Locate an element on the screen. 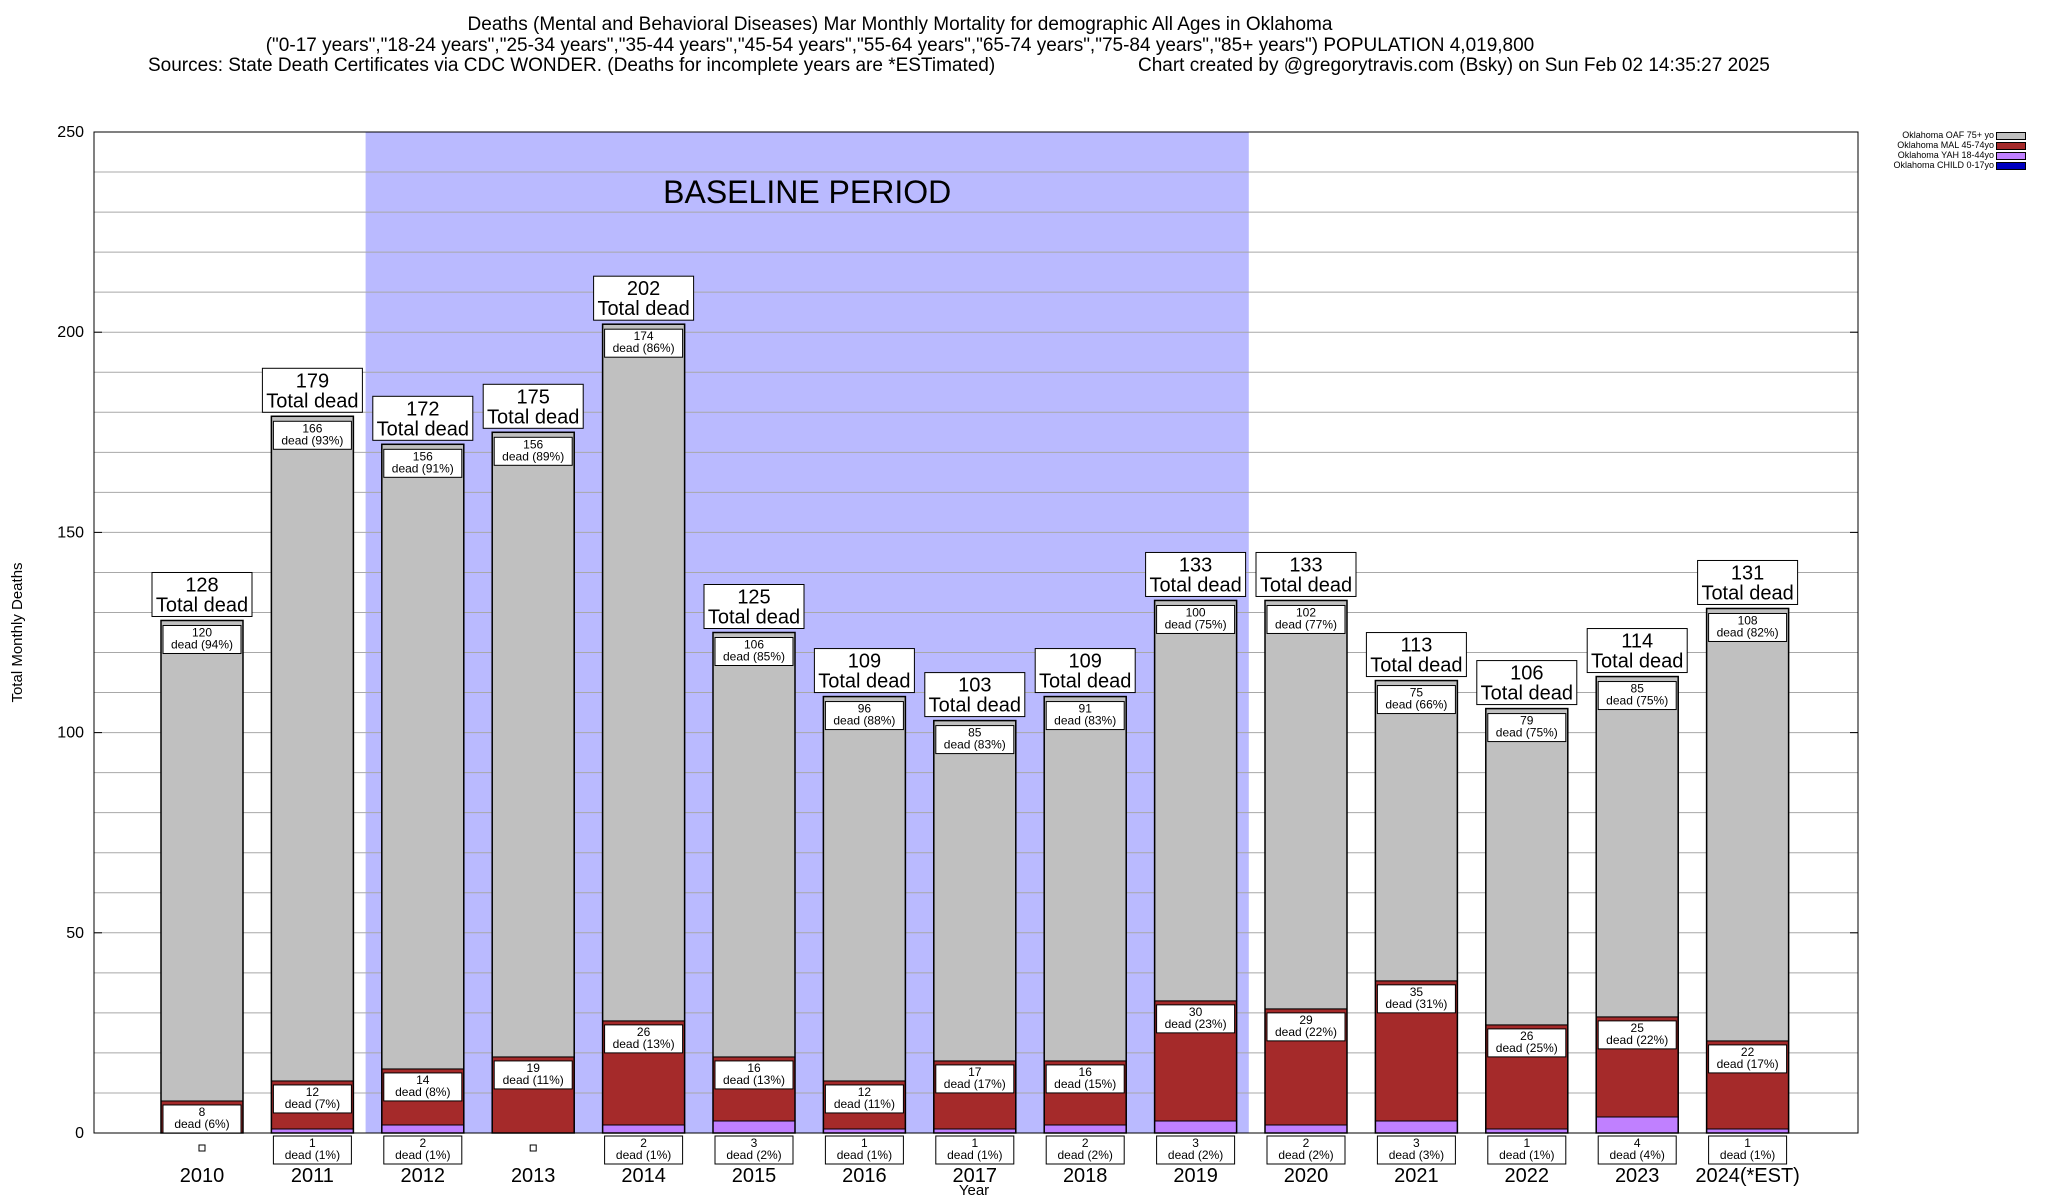 The height and width of the screenshot is (1200, 2048). x-tick-label: 2012 is located at coordinates (423, 1176).